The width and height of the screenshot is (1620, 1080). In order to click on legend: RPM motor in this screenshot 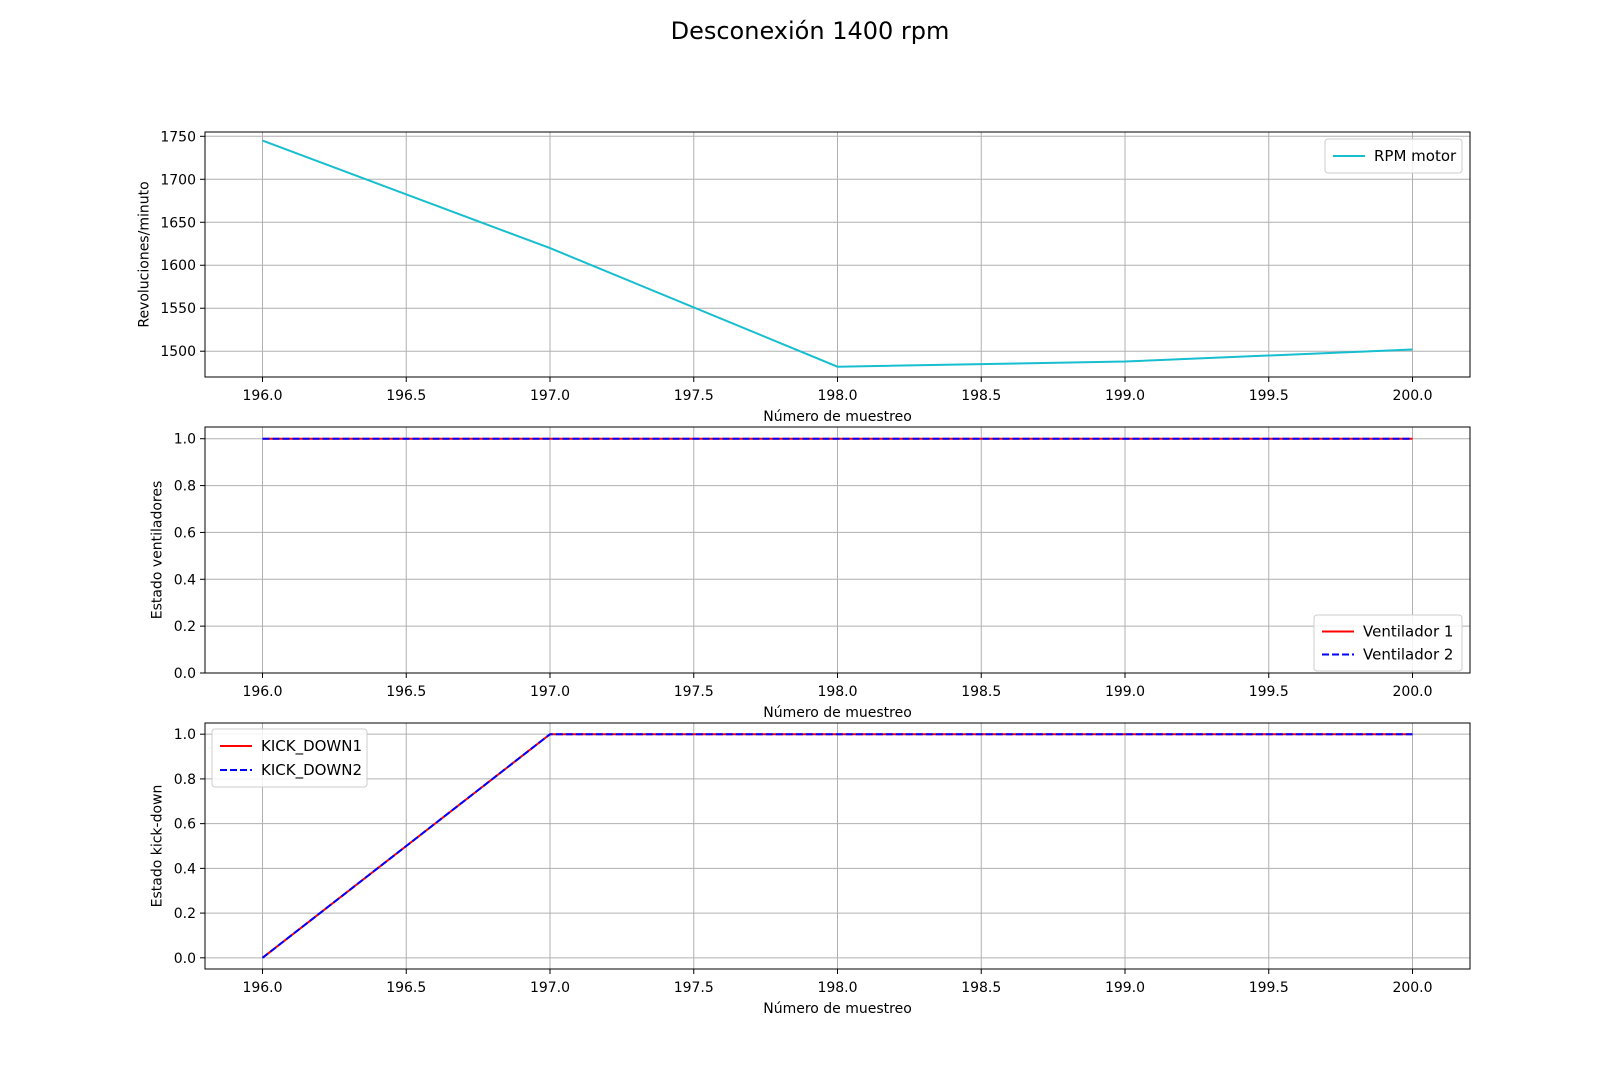, I will do `click(1393, 156)`.